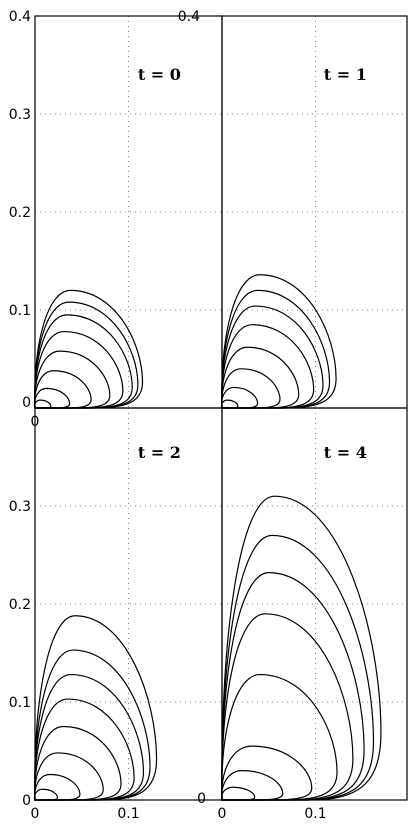 This screenshot has width=415, height=830. What do you see at coordinates (345, 74) in the screenshot?
I see `panel-title: t = 1` at bounding box center [345, 74].